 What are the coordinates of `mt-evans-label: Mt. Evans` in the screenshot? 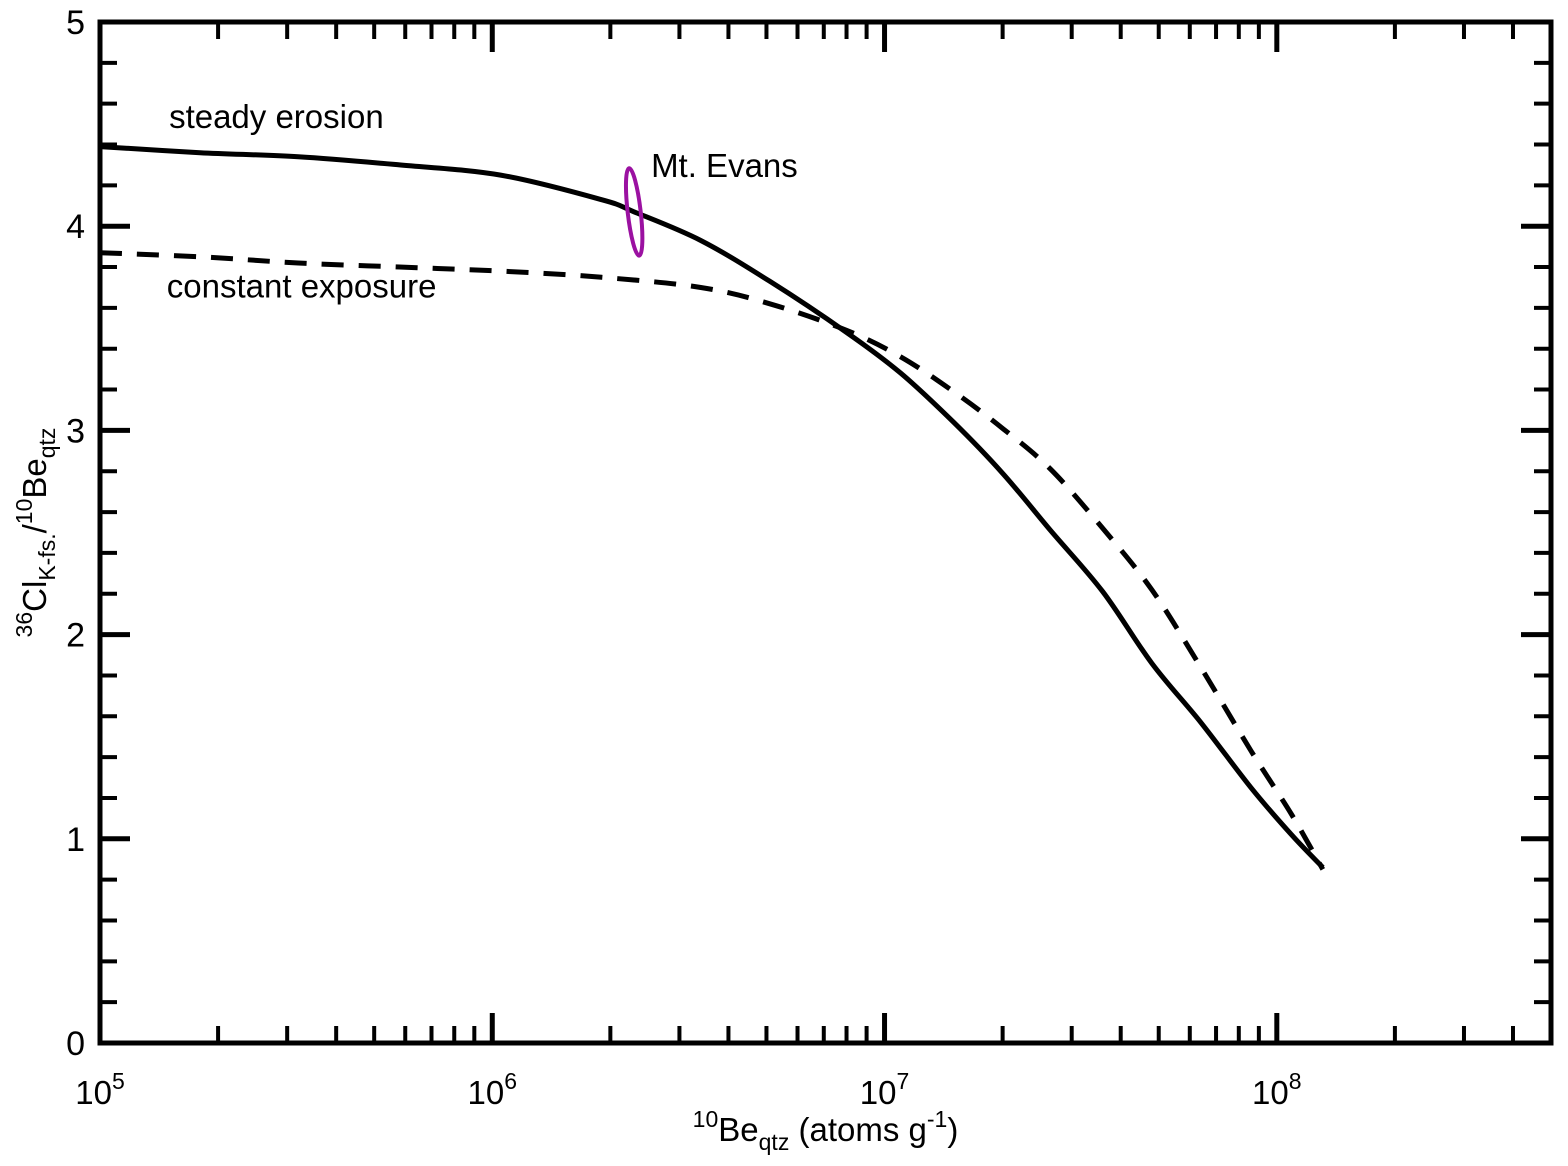 It's located at (724, 165).